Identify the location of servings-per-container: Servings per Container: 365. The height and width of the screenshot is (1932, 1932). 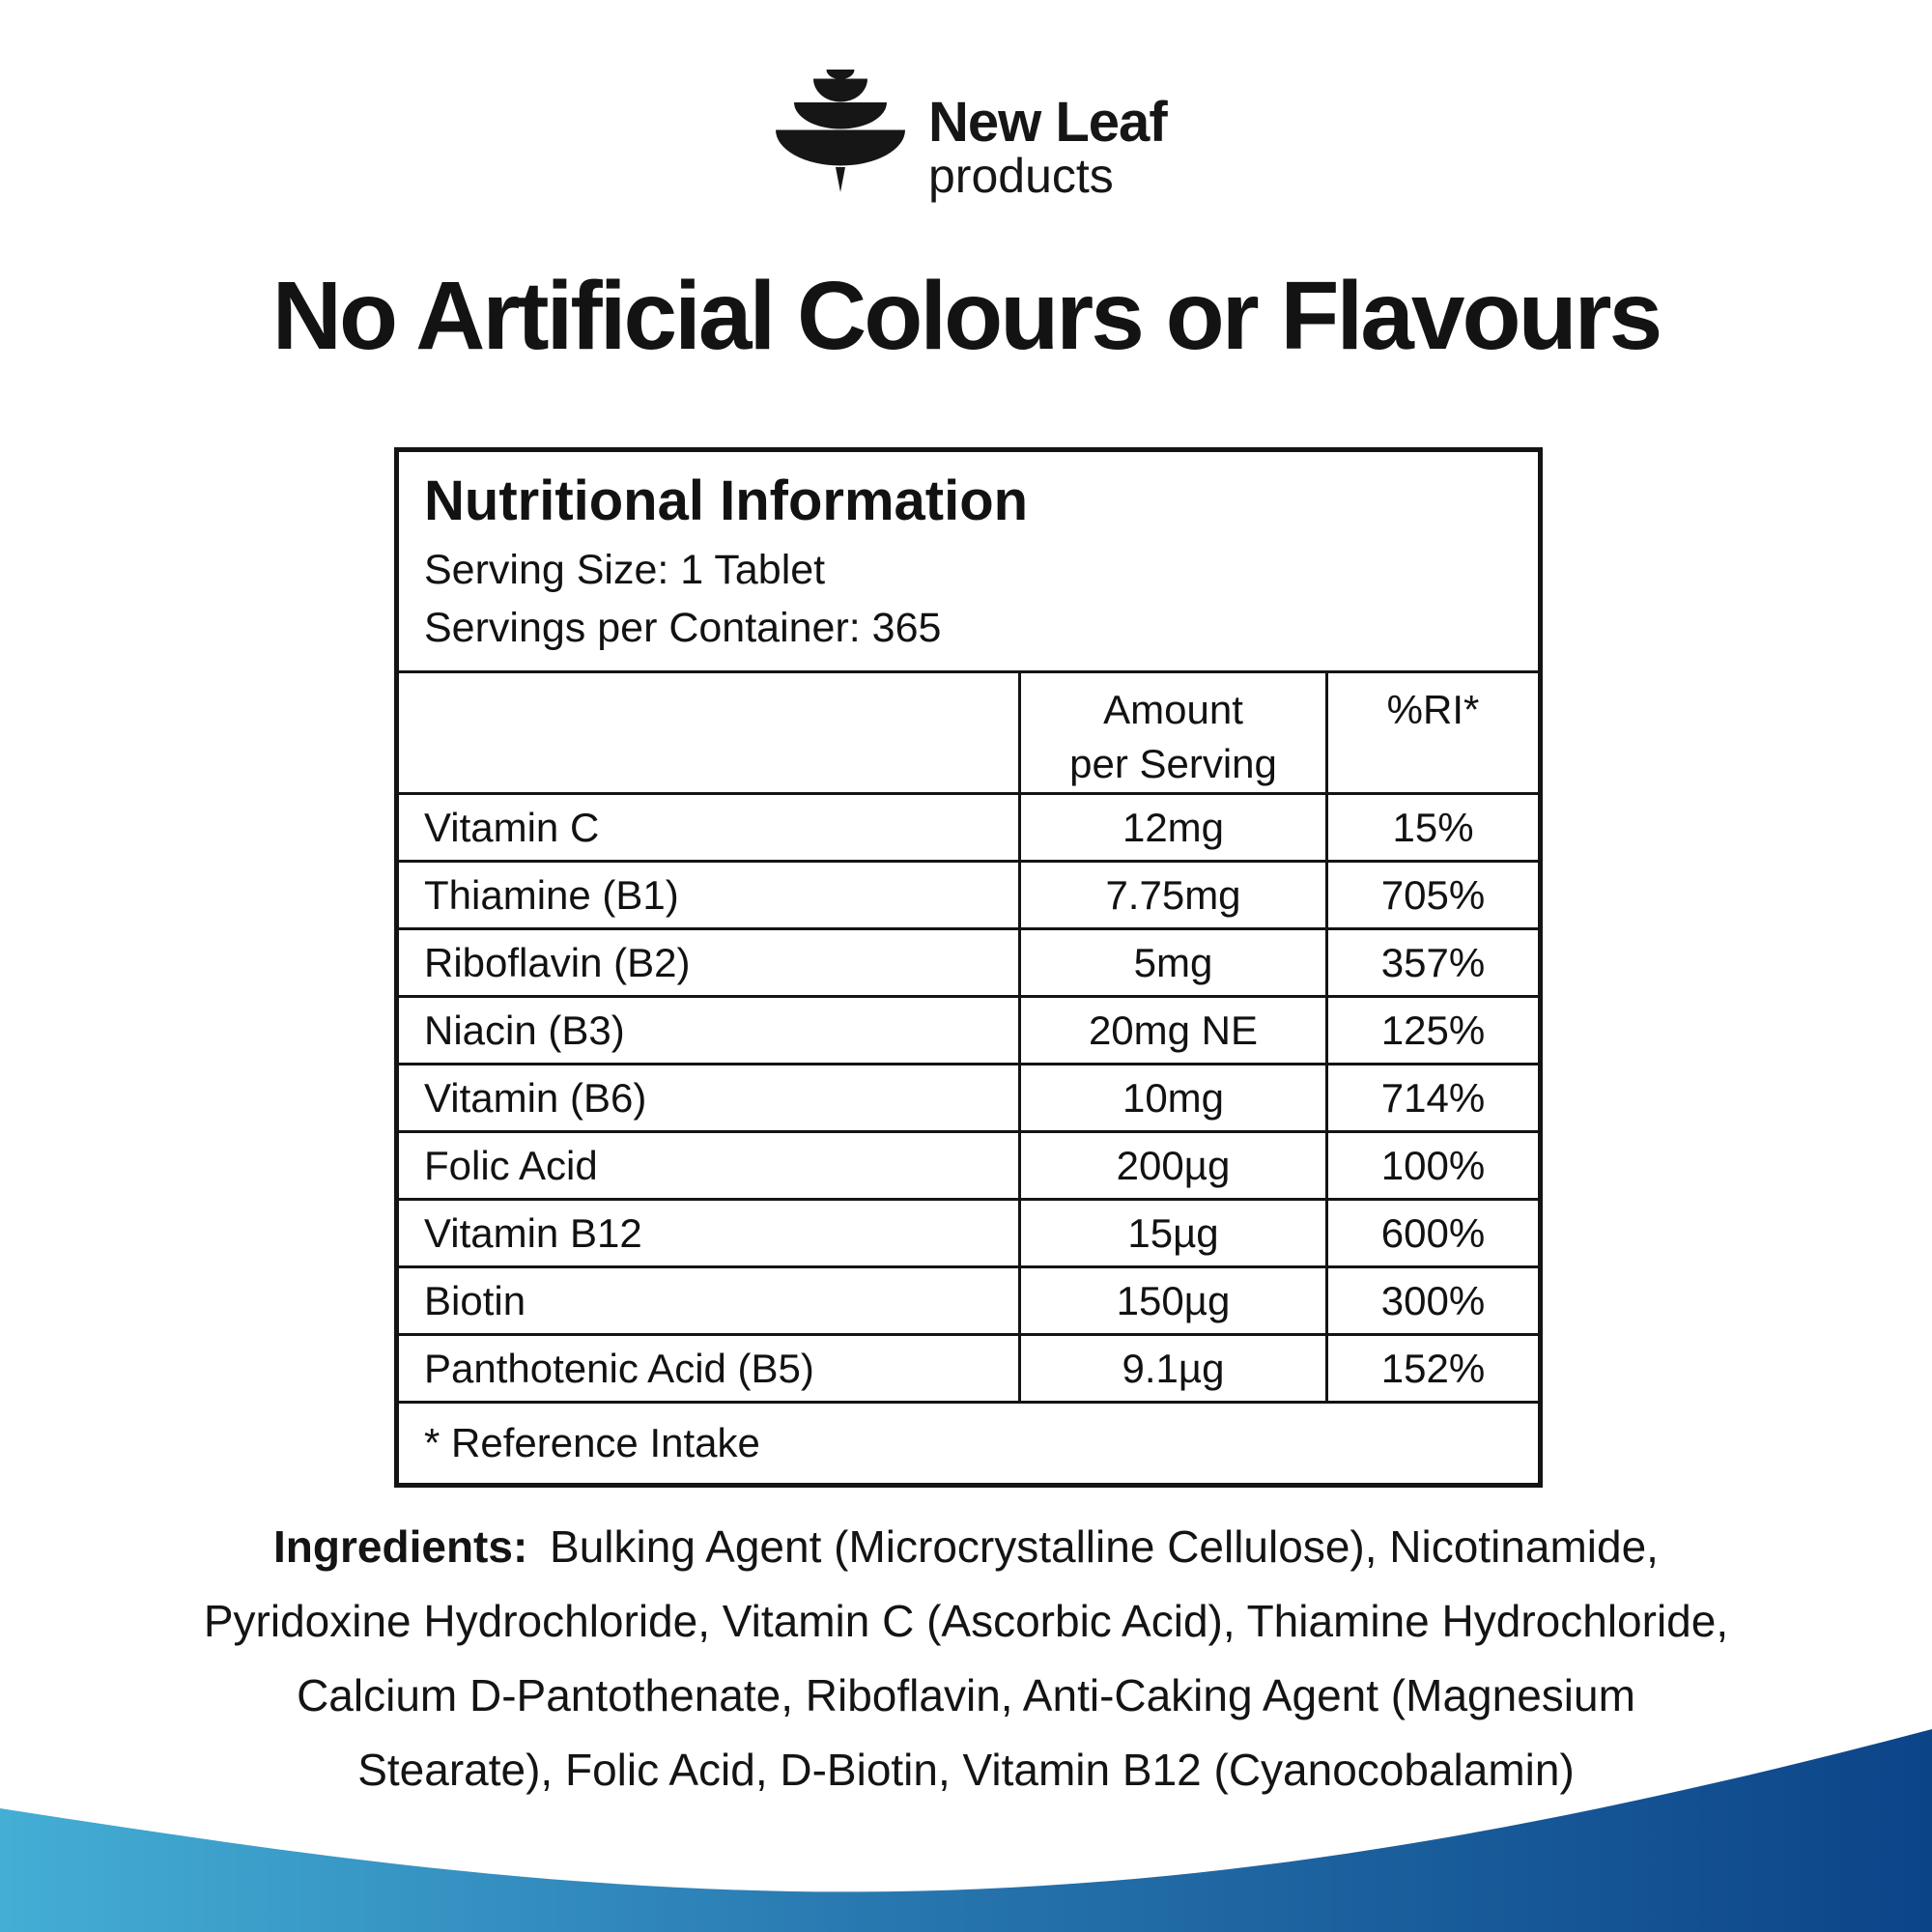
(683, 628).